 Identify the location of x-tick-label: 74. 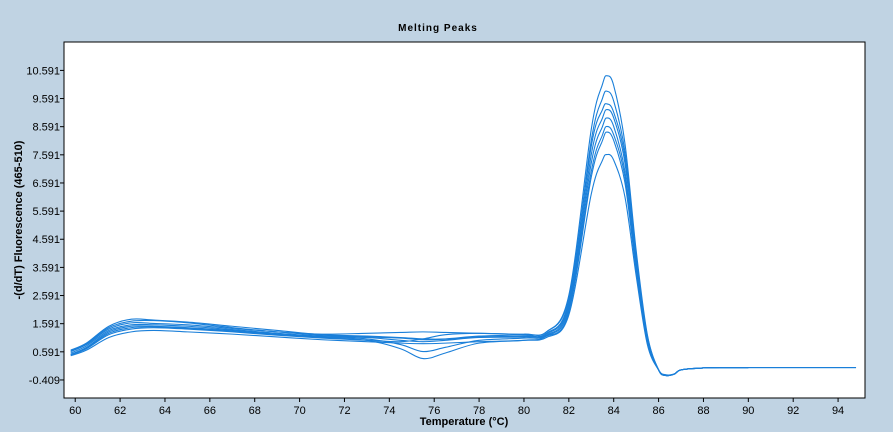
(389, 411).